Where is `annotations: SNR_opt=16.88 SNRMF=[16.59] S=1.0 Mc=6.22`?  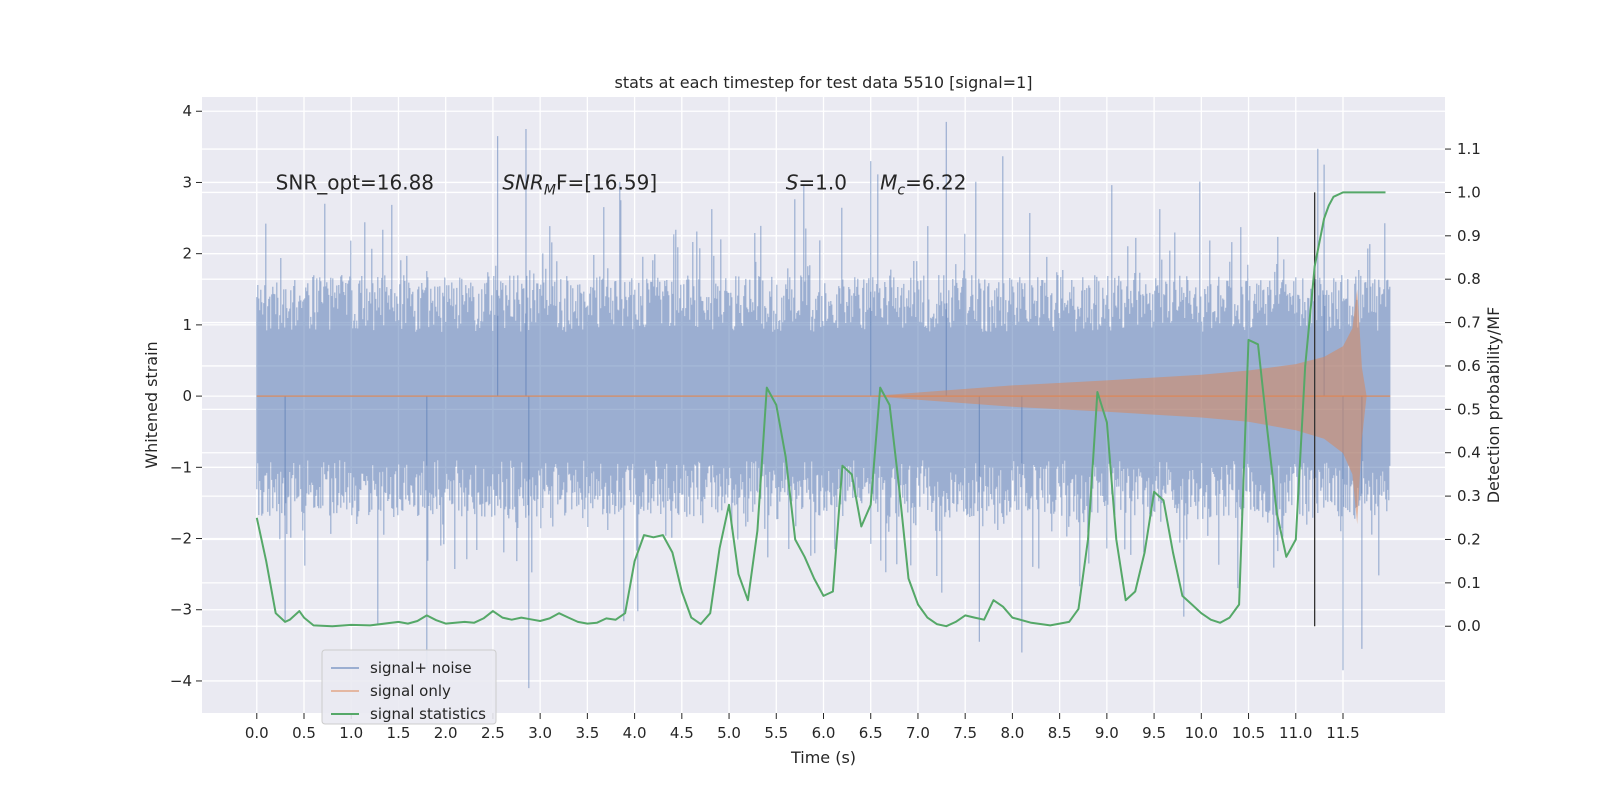
annotations: SNR_opt=16.88 SNRMF=[16.59] S=1.0 Mc=6.22 is located at coordinates (621, 184).